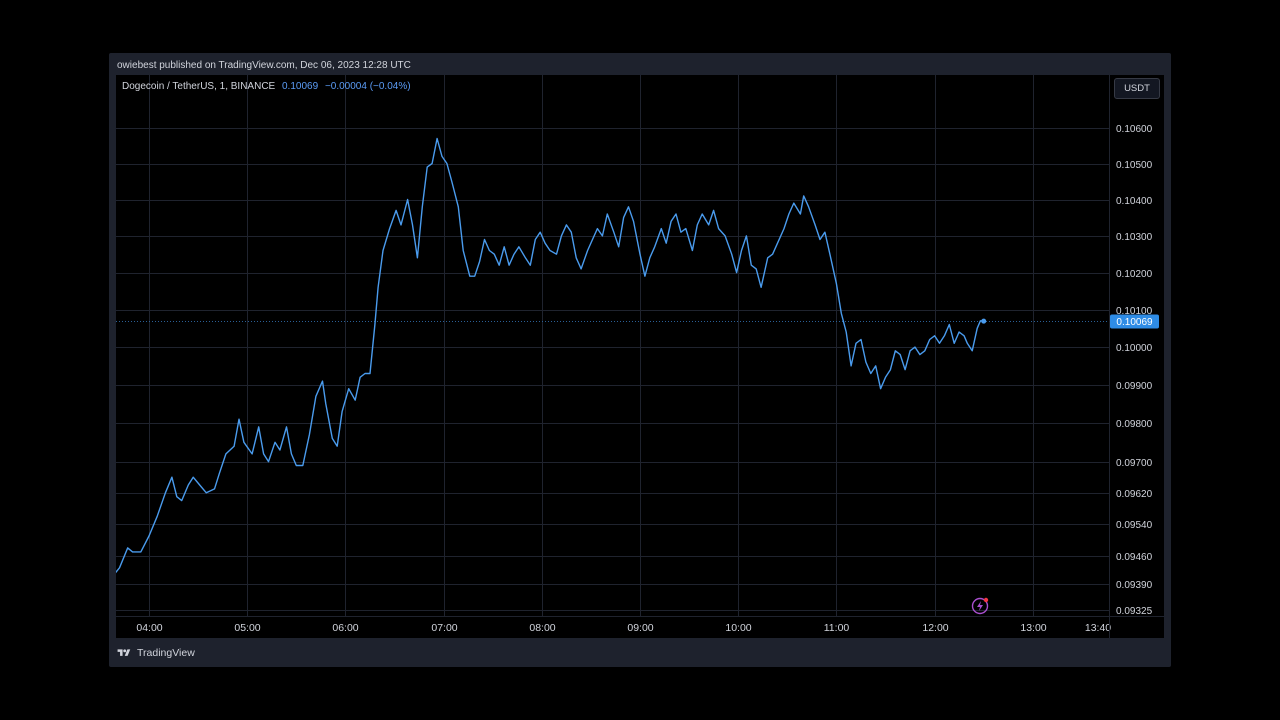 Image resolution: width=1280 pixels, height=720 pixels. Describe the element at coordinates (542, 628) in the screenshot. I see `x-tick-label: 08:00` at that location.